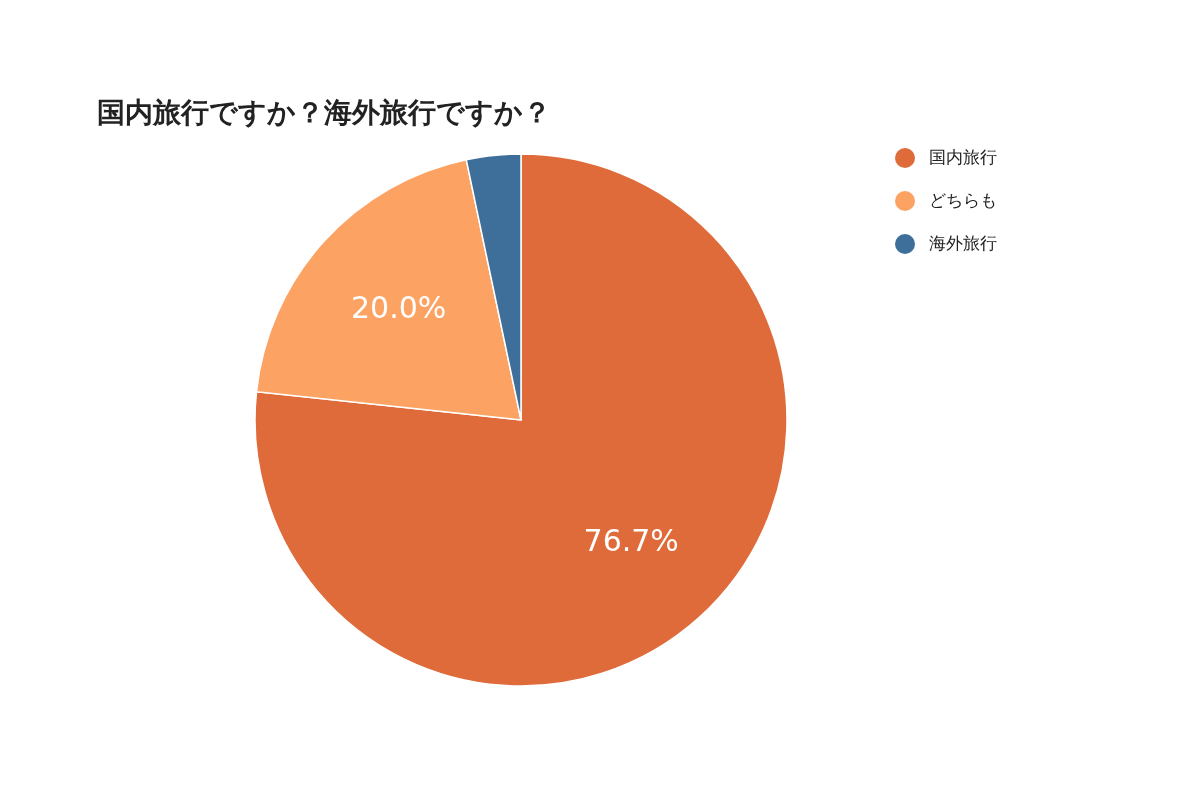 This screenshot has height=800, width=1200. What do you see at coordinates (324, 112) in the screenshot?
I see `chart-title: 国内旅行ですか？海外旅行ですか？` at bounding box center [324, 112].